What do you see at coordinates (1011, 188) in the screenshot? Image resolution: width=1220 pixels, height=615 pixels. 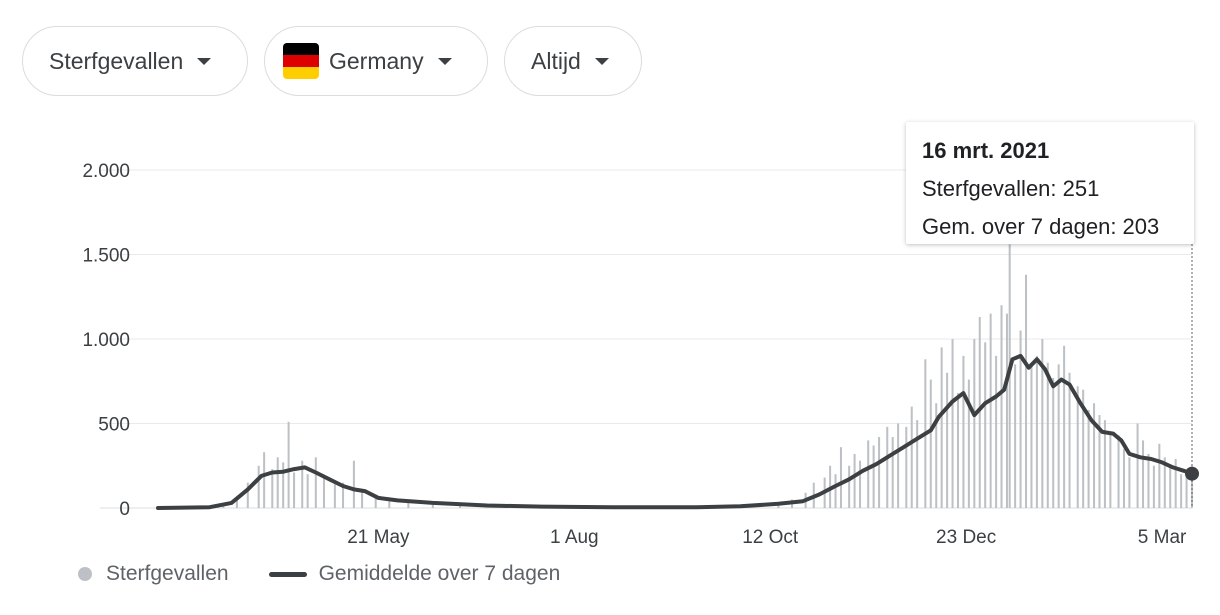 I see `tooltip-deaths: Sterfgevallen: 251` at bounding box center [1011, 188].